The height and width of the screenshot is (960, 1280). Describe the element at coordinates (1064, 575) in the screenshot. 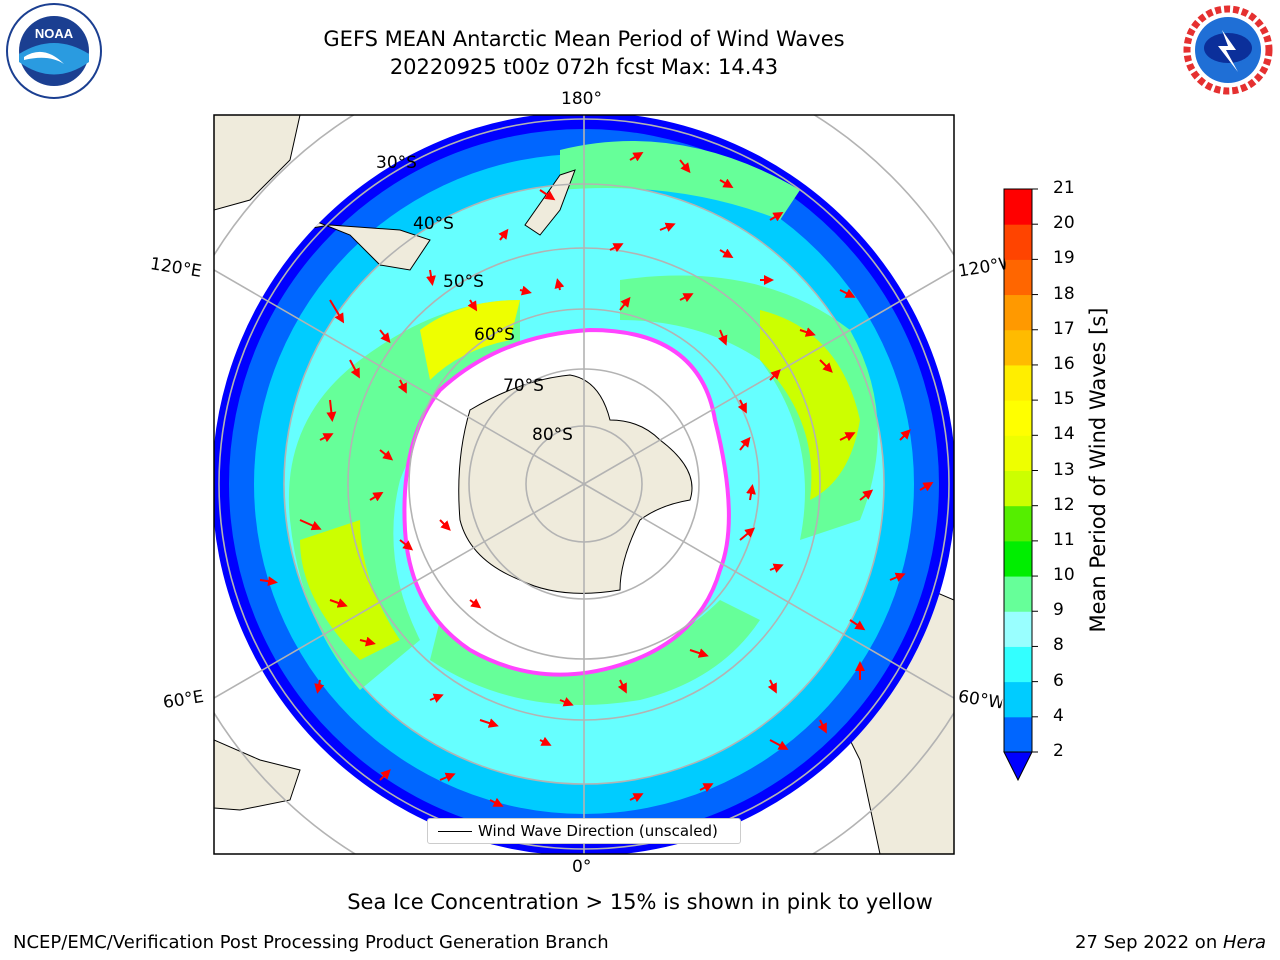

I see `colorbar-tick-label: 10` at that location.